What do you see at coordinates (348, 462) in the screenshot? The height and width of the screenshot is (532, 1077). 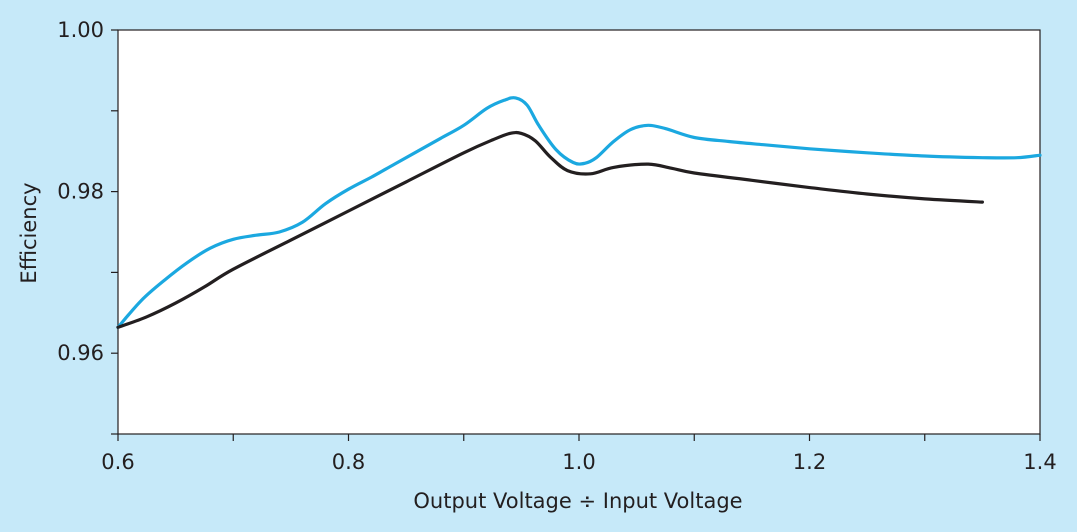 I see `x-tick-label: 0.8` at bounding box center [348, 462].